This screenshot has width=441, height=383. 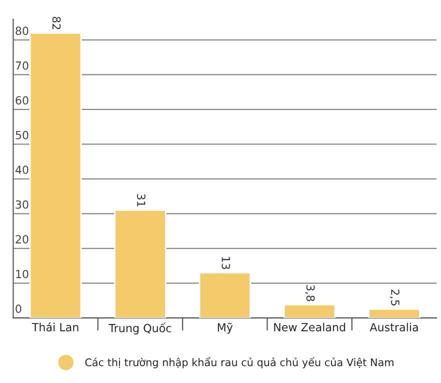 What do you see at coordinates (226, 263) in the screenshot?
I see `text: 13` at bounding box center [226, 263].